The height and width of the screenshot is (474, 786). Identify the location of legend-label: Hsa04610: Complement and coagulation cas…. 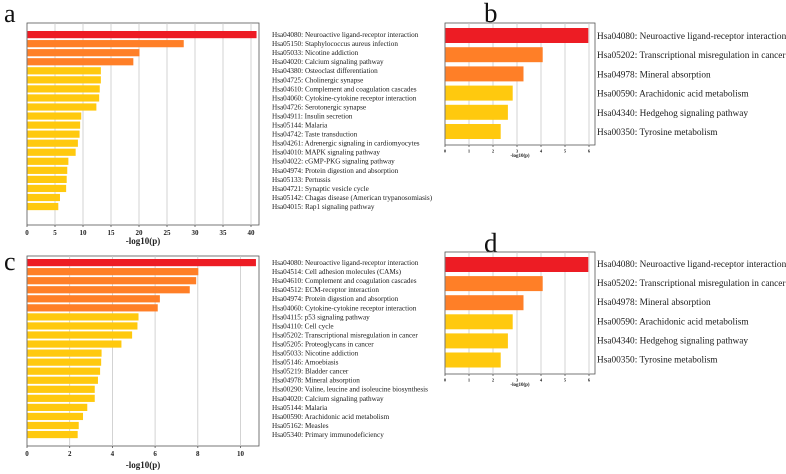
(344, 281).